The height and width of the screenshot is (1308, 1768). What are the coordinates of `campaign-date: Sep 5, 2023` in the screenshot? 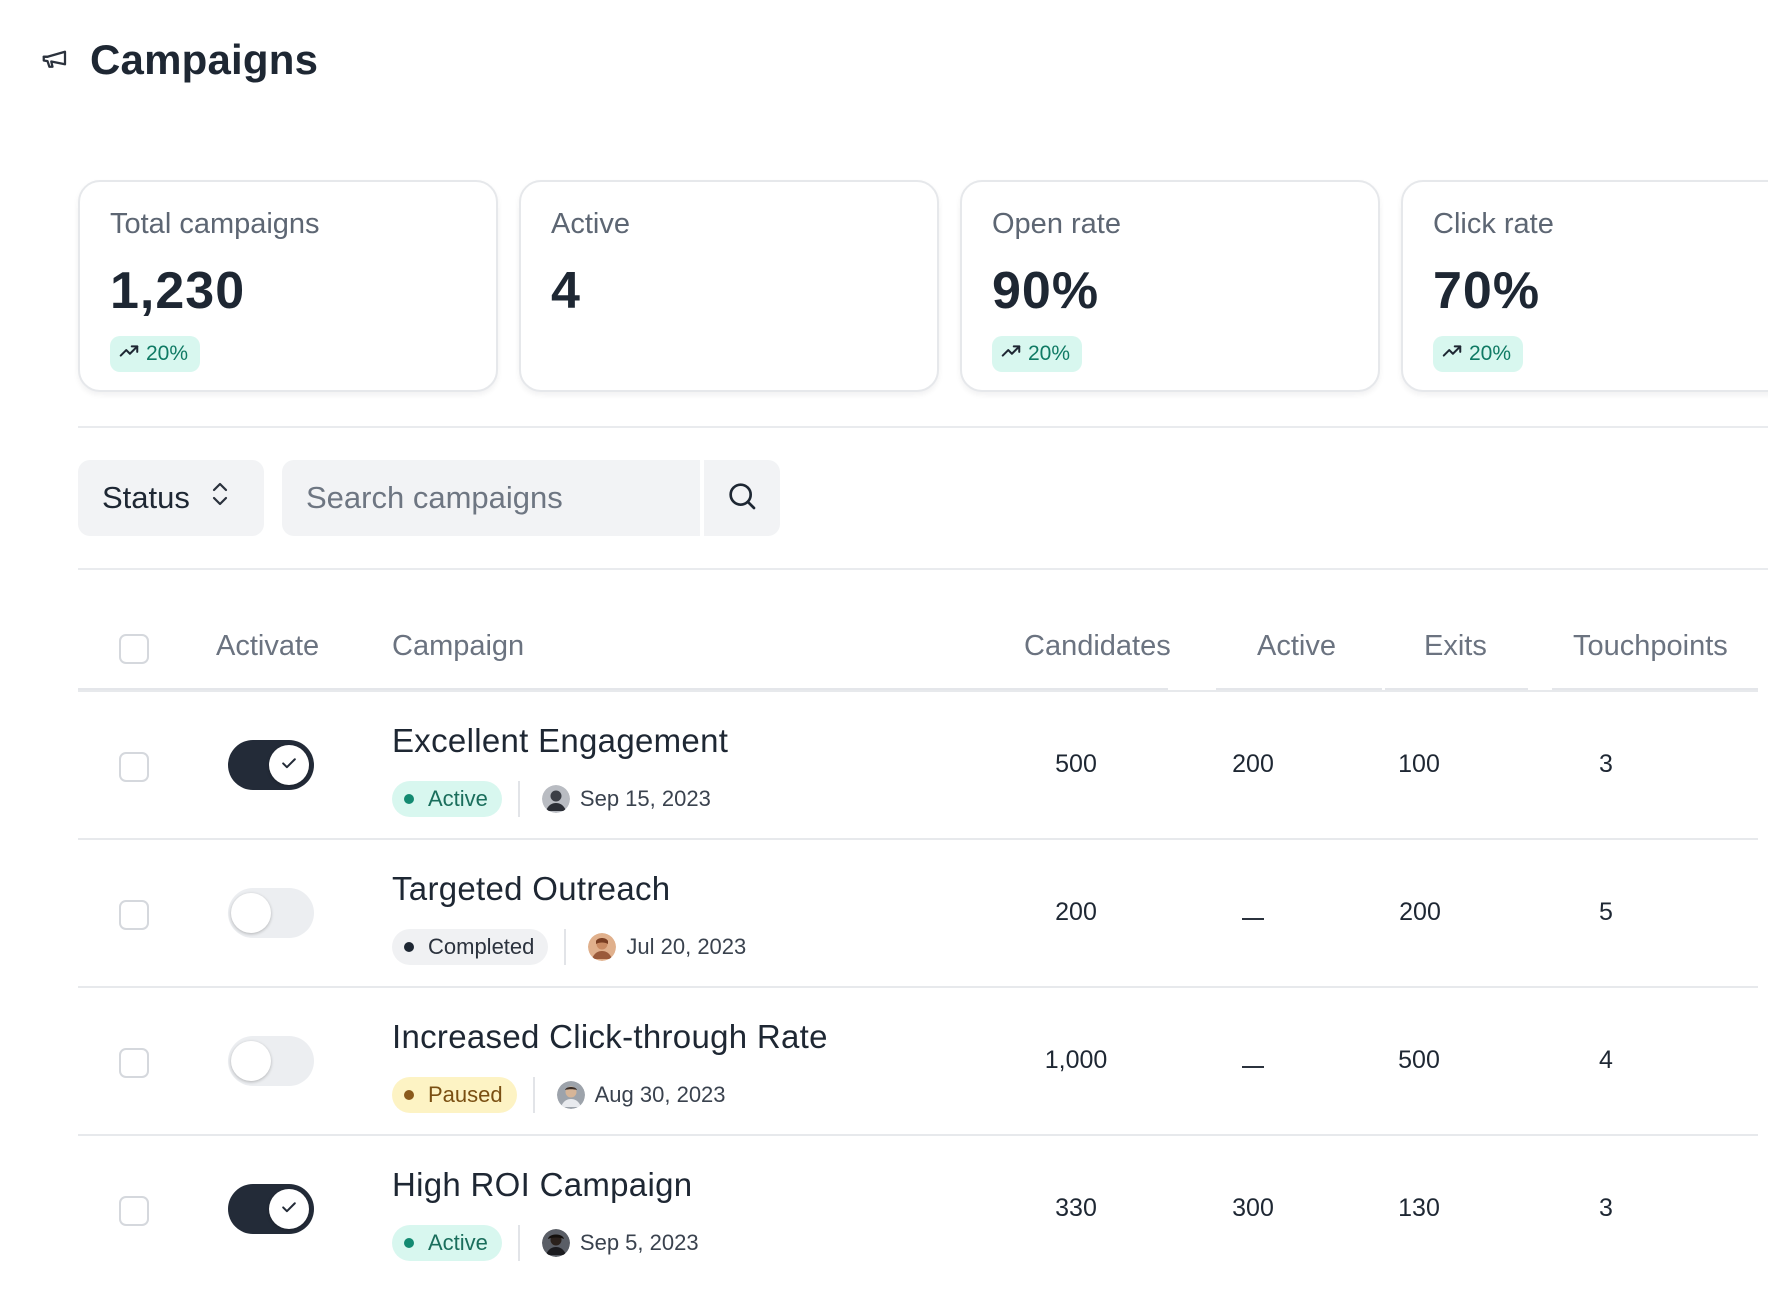 It's located at (639, 1242).